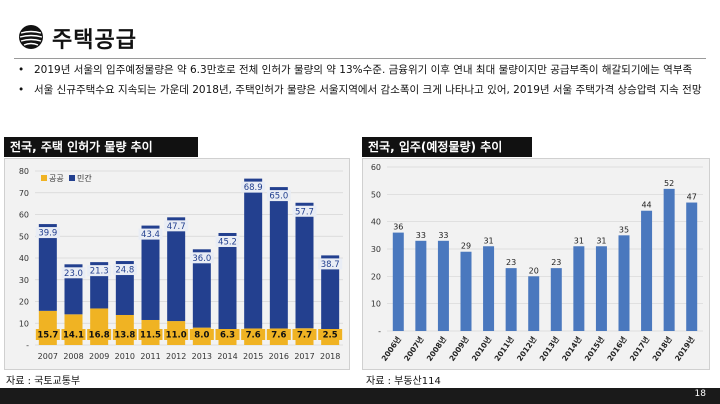 This screenshot has height=404, width=720. I want to click on private-data-label: 65.0, so click(278, 197).